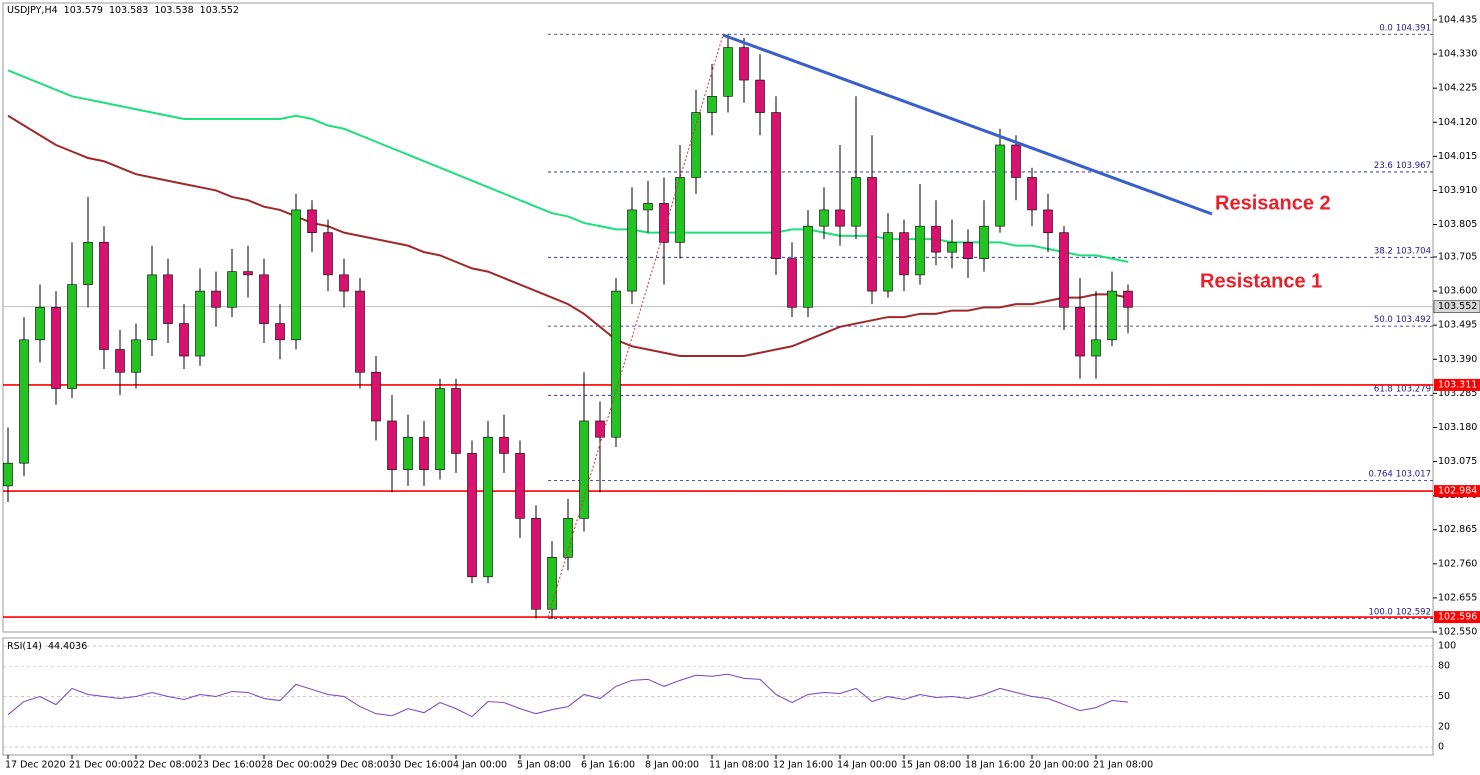 The width and height of the screenshot is (1480, 775). I want to click on rsi-tick-label: 50, so click(1444, 696).